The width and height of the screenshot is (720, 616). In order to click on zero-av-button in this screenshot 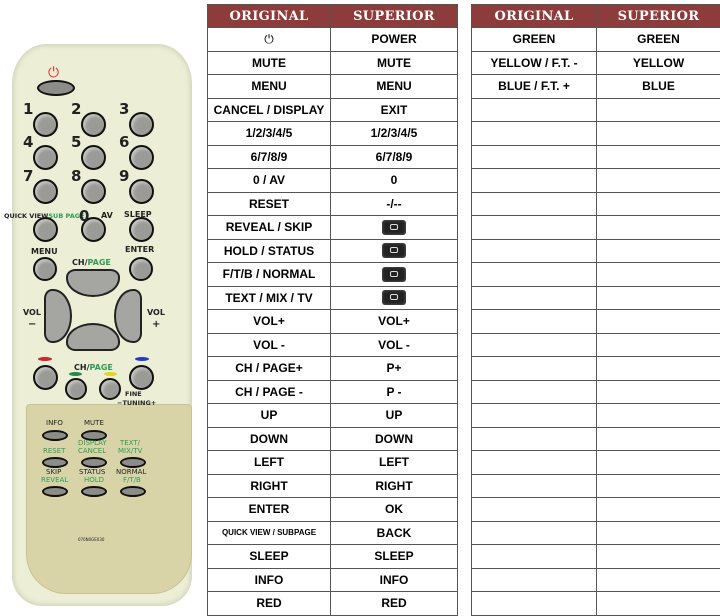, I will do `click(93, 229)`.